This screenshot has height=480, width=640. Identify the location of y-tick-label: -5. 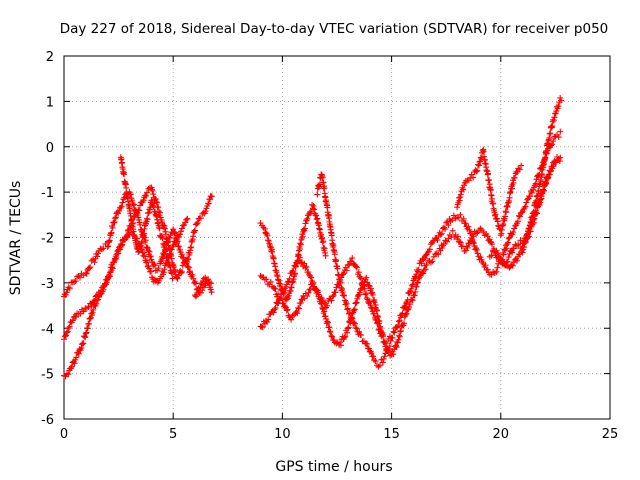
(47, 375).